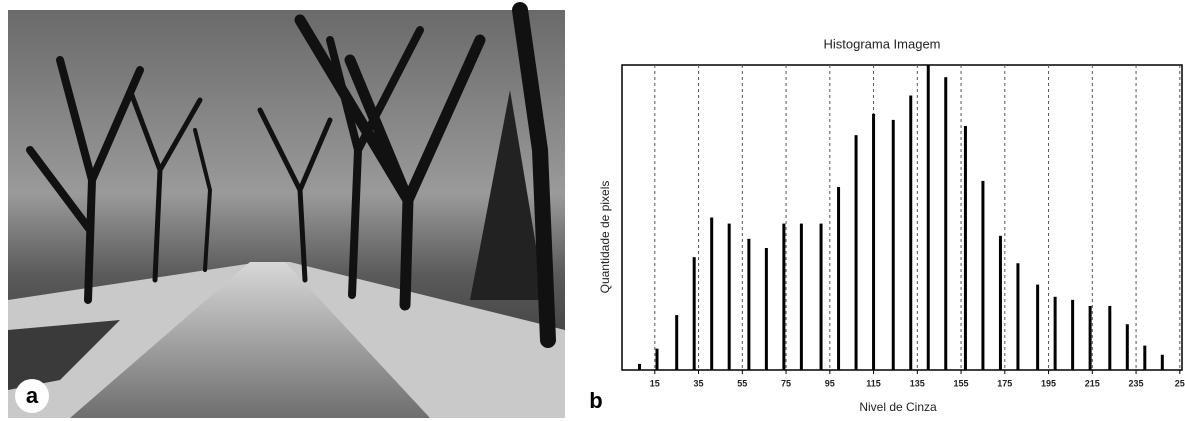  What do you see at coordinates (1048, 383) in the screenshot?
I see `x-tick-label: 195` at bounding box center [1048, 383].